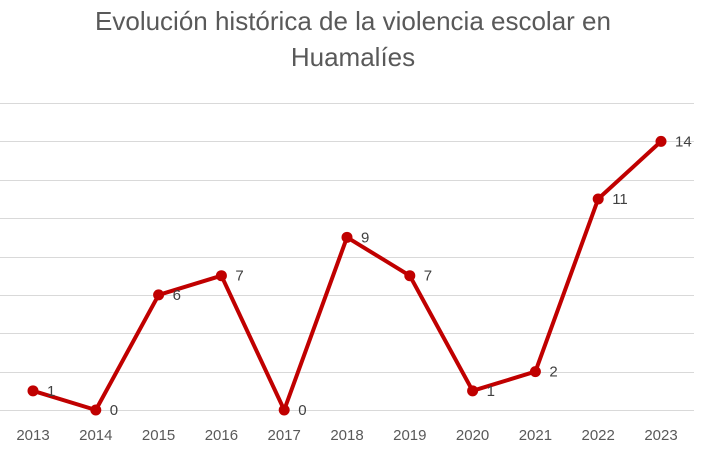 The image size is (706, 453). Describe the element at coordinates (284, 410) in the screenshot. I see `data-point-2017` at that location.